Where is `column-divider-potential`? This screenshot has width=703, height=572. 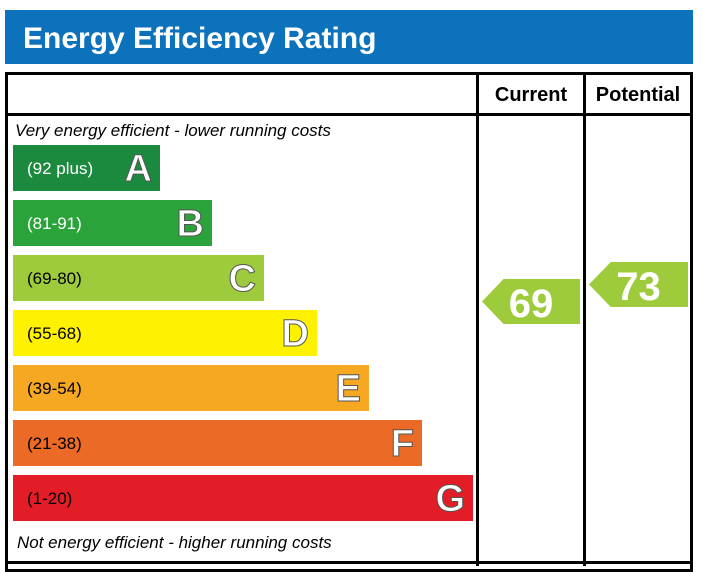
column-divider-potential is located at coordinates (584, 319).